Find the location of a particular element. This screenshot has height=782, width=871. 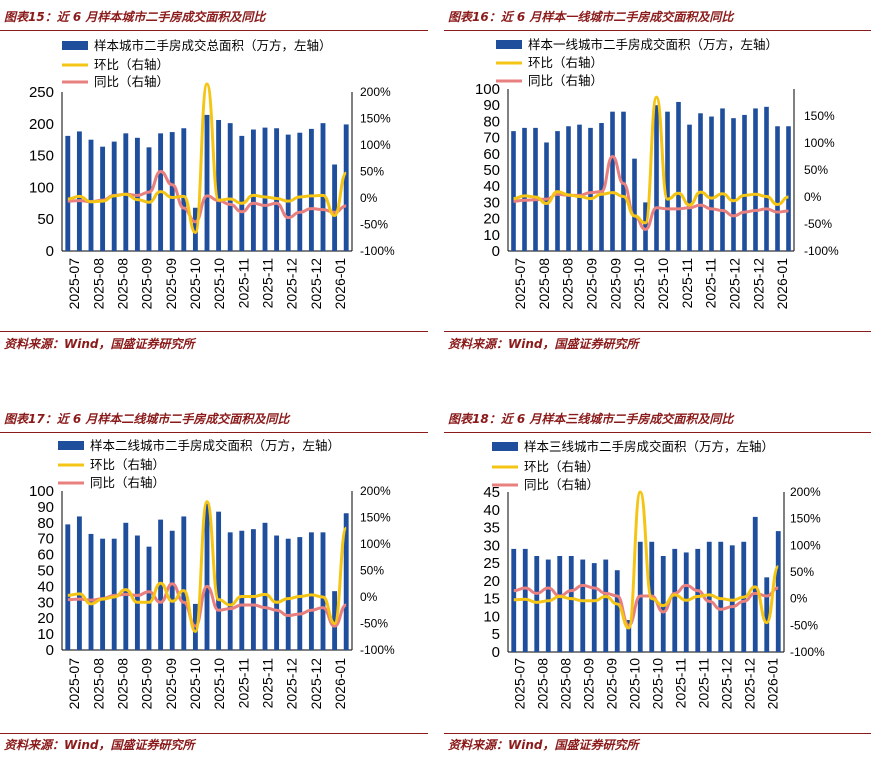

left-tick-label: 100 is located at coordinates (487, 89).